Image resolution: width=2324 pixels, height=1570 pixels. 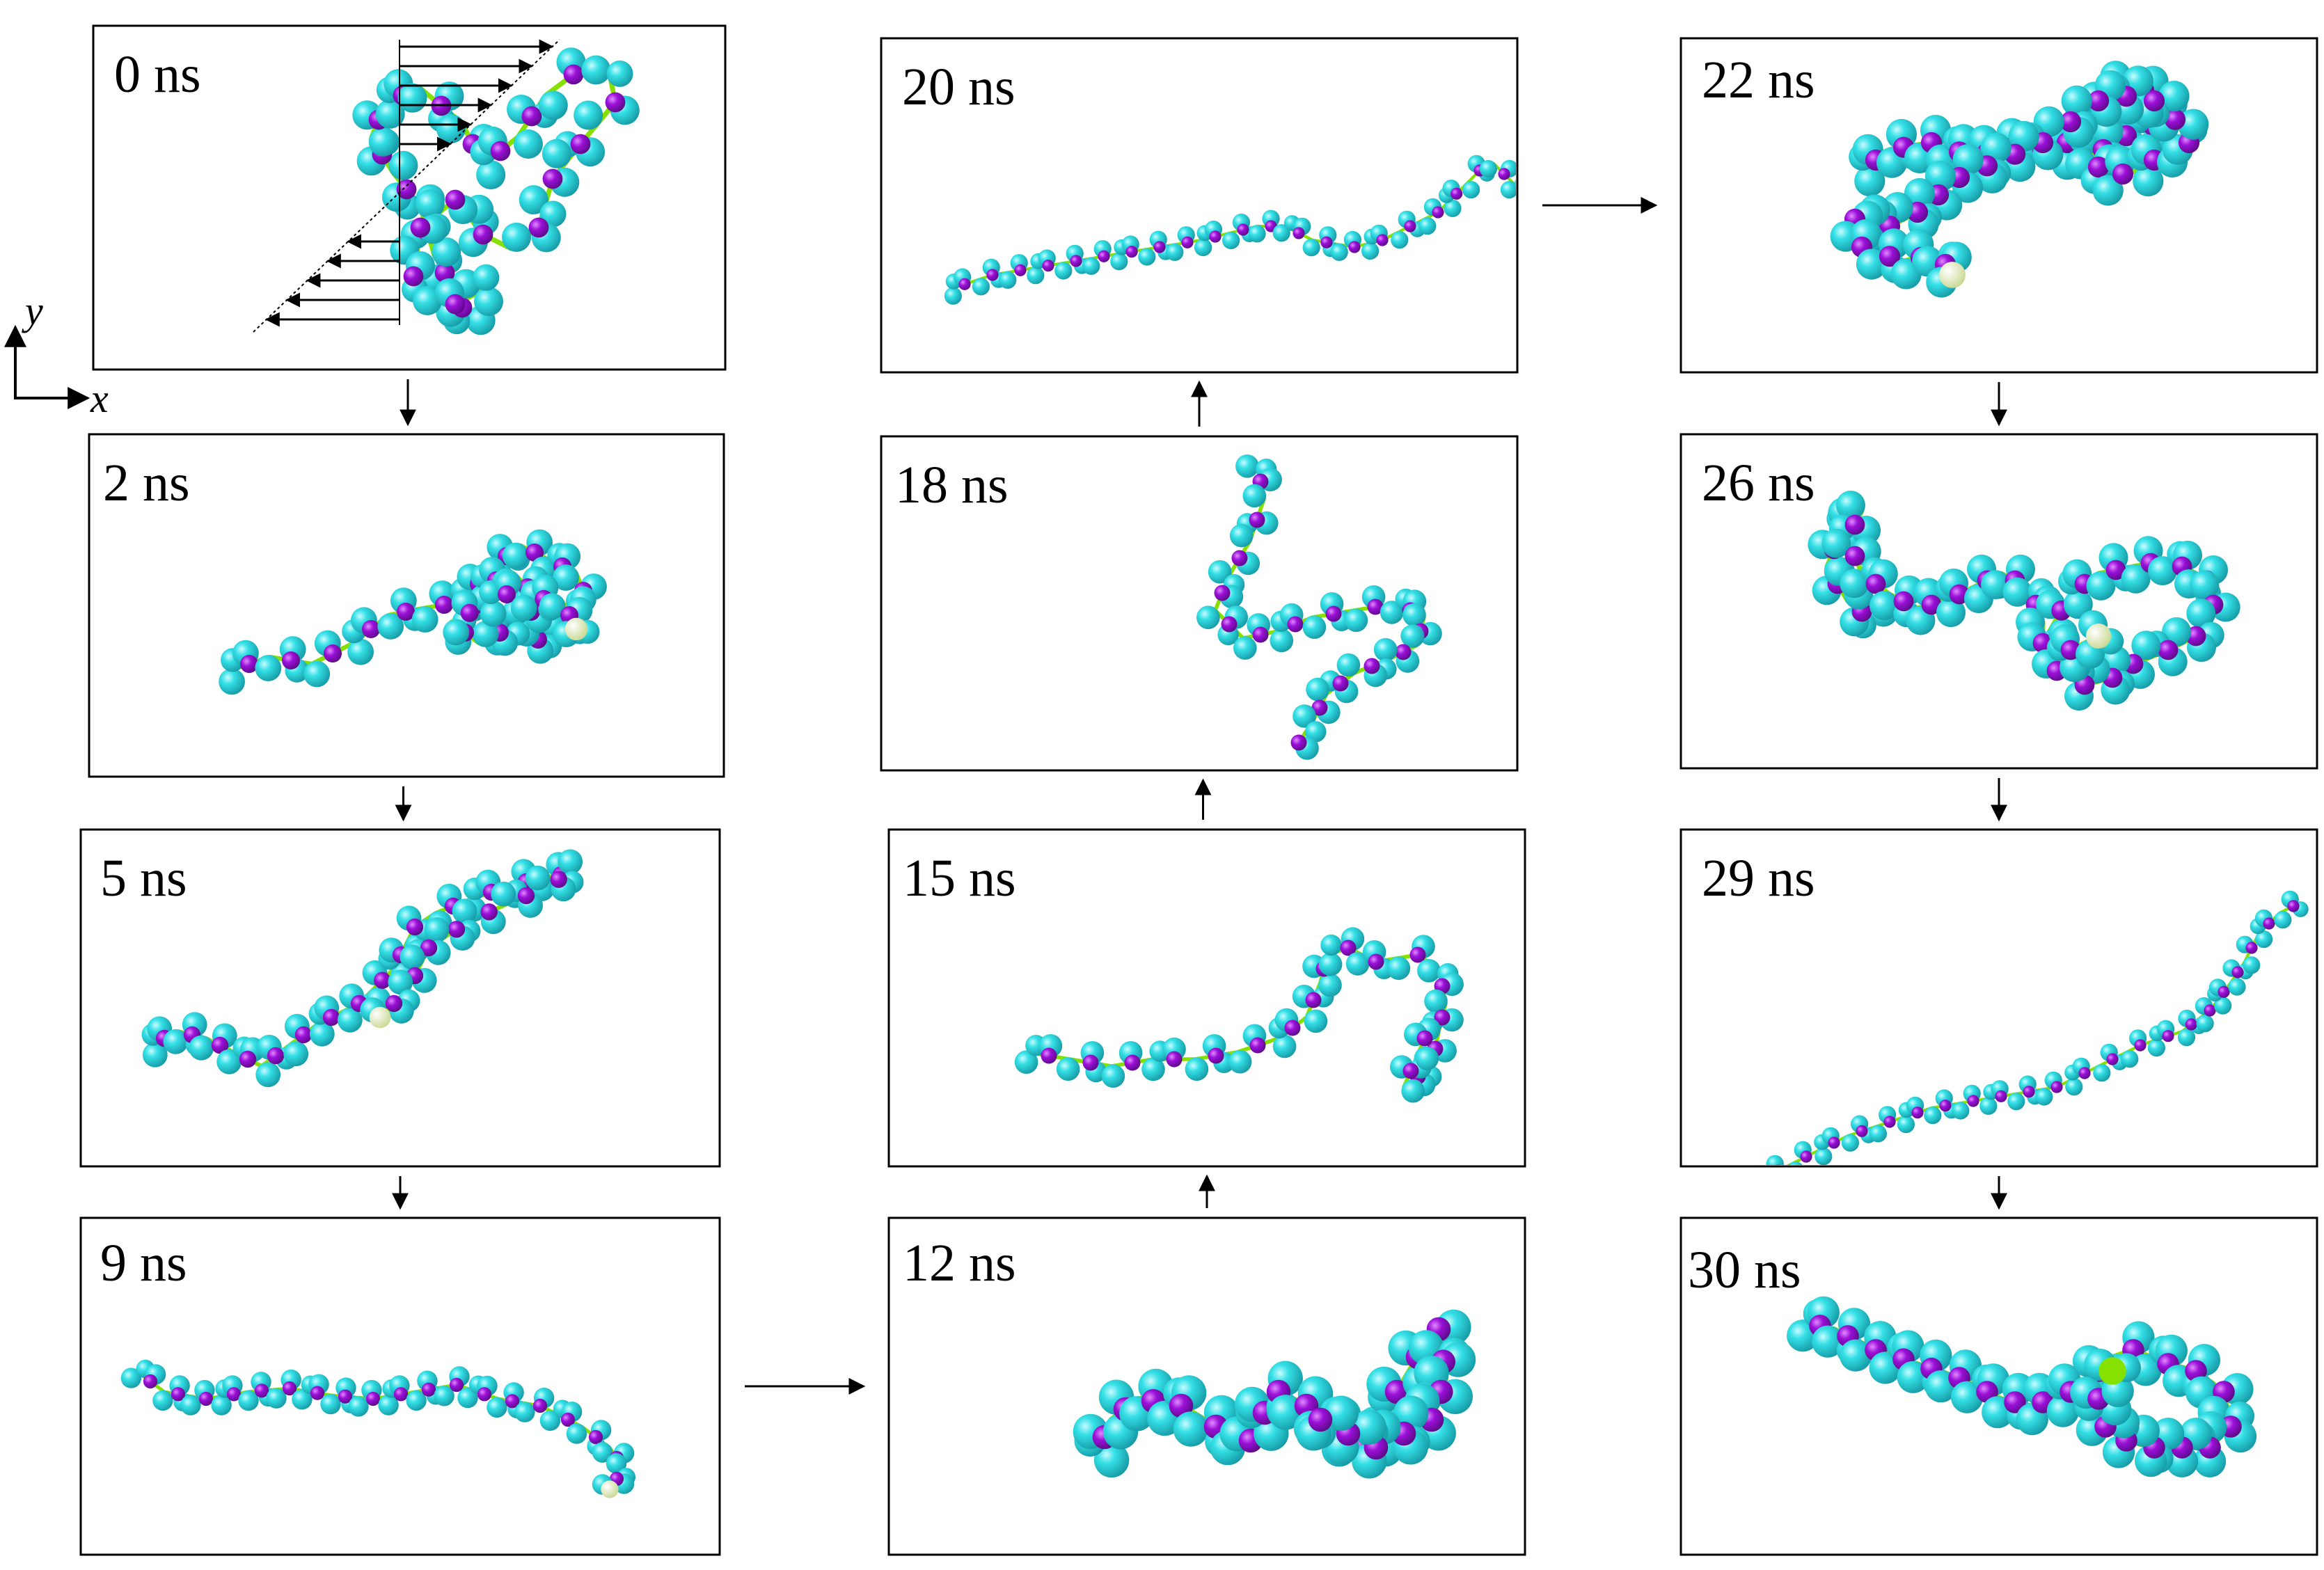 What do you see at coordinates (960, 1263) in the screenshot?
I see `time-label: 12 ns` at bounding box center [960, 1263].